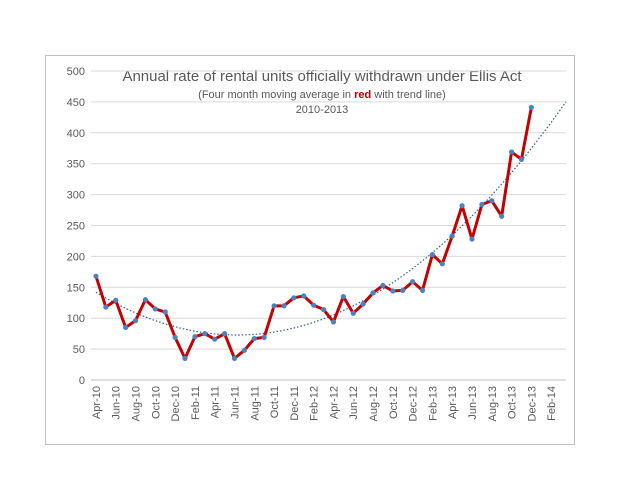 The width and height of the screenshot is (640, 495). Describe the element at coordinates (552, 403) in the screenshot. I see `x-tick-label: Feb-14` at that location.